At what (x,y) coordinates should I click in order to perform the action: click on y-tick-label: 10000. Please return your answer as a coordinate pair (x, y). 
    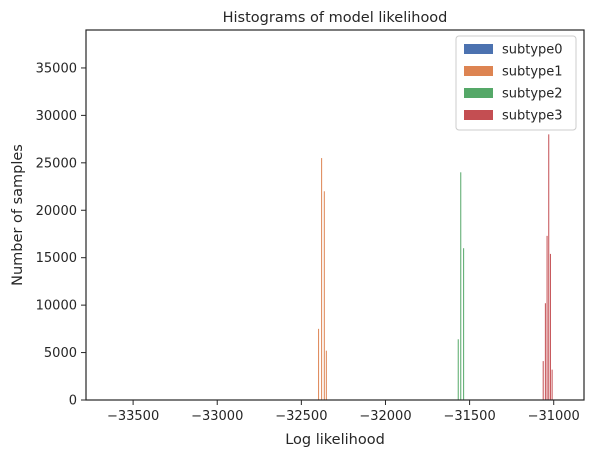
    Looking at the image, I should click on (56, 306).